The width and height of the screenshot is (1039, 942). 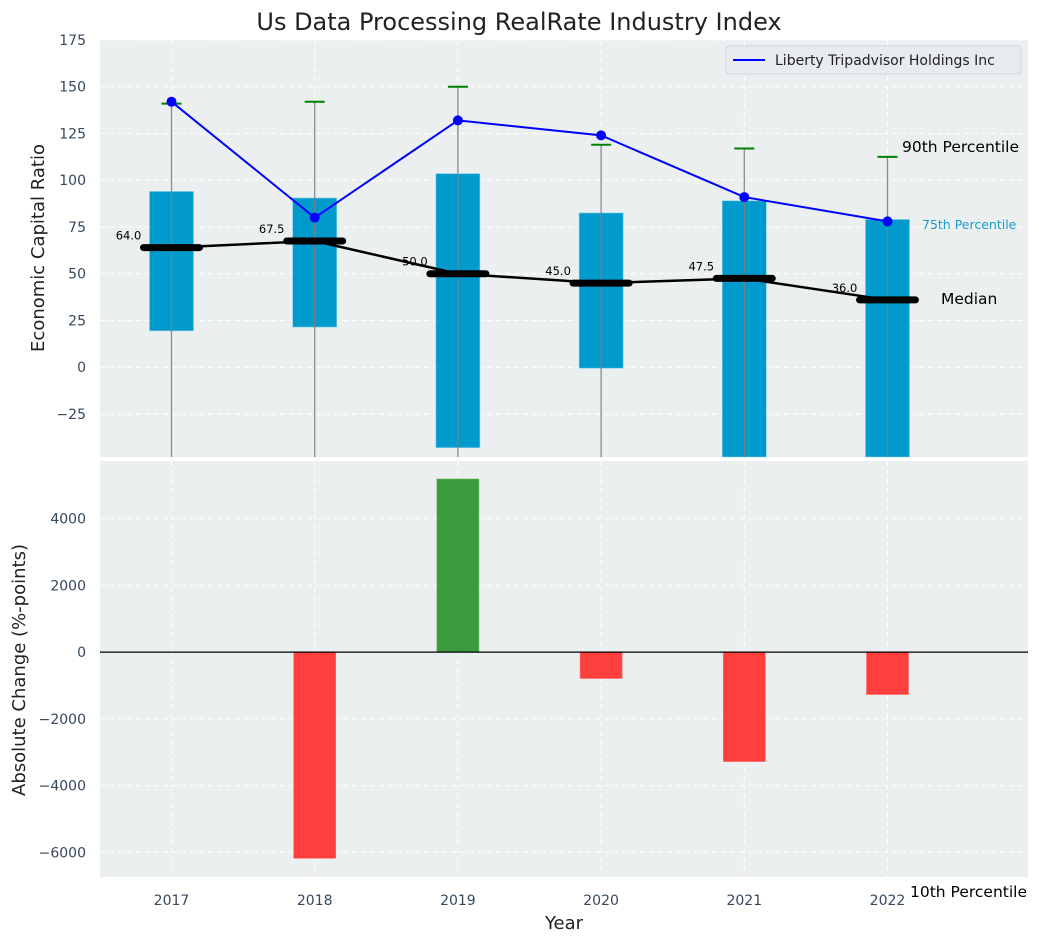 What do you see at coordinates (81, 653) in the screenshot?
I see `bottom-y-tick-label: 0` at bounding box center [81, 653].